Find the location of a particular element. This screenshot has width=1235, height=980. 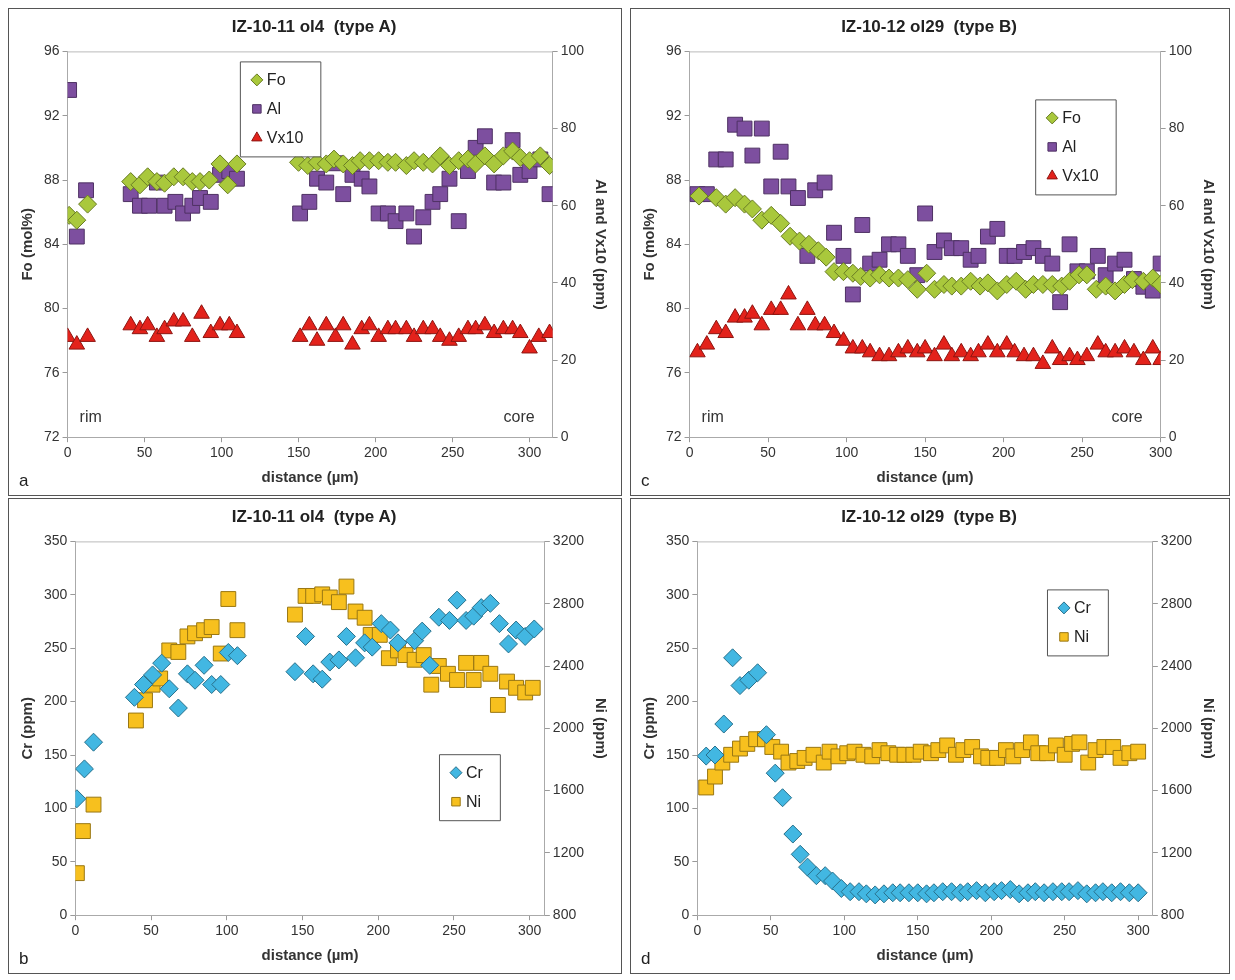

y-tick-label: 72 is located at coordinates (51, 436).